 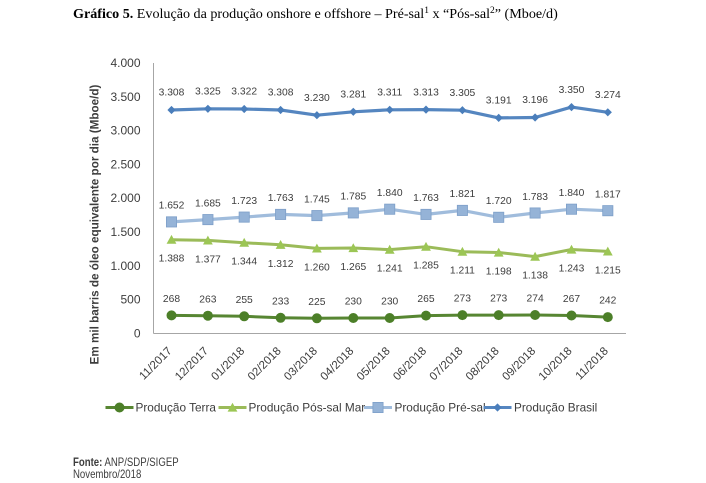 What do you see at coordinates (608, 270) in the screenshot?
I see `svg-text: 1.215` at bounding box center [608, 270].